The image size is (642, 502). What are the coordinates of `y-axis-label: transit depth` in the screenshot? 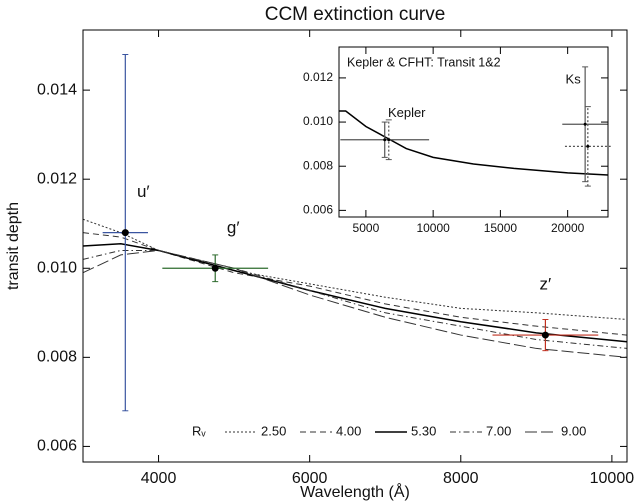 It's located at (13, 246).